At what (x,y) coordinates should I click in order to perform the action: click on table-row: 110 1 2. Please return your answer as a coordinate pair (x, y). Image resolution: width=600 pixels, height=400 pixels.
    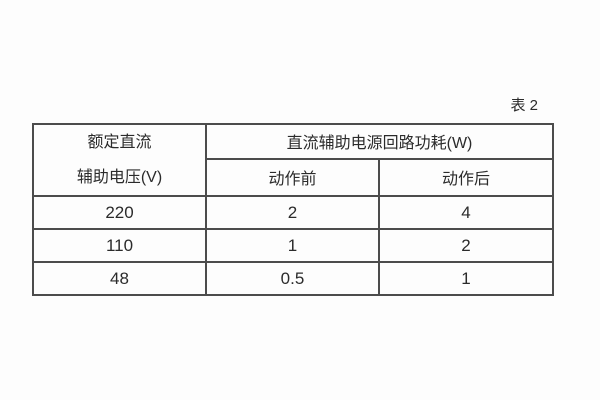
    Looking at the image, I should click on (293, 245).